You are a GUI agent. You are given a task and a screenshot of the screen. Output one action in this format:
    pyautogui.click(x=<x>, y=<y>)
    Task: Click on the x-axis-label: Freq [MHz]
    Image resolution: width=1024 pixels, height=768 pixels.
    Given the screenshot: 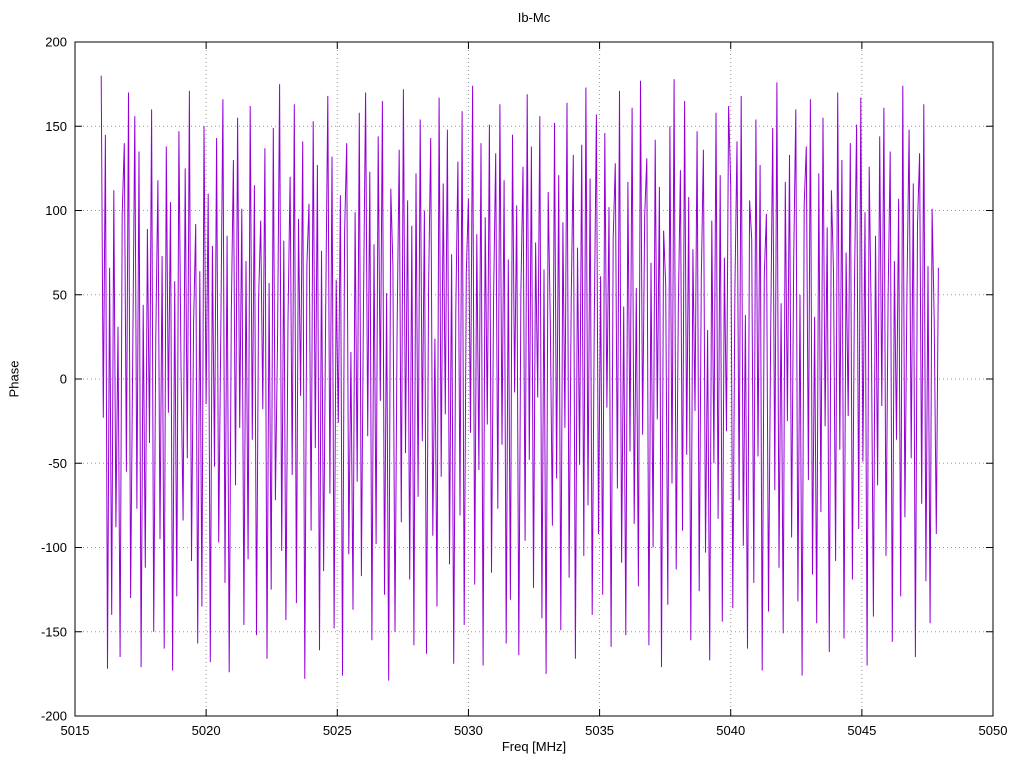 What is the action you would take?
    pyautogui.click(x=534, y=746)
    